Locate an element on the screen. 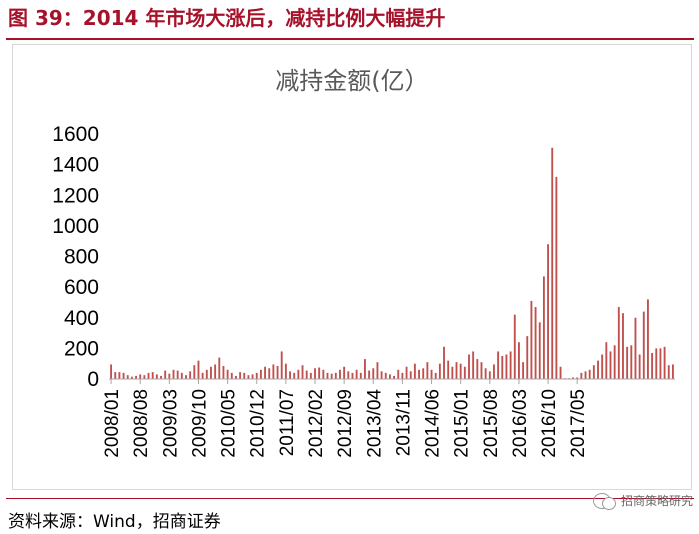 The image size is (699, 534). x-tick-label: 2009/03 is located at coordinates (170, 423).